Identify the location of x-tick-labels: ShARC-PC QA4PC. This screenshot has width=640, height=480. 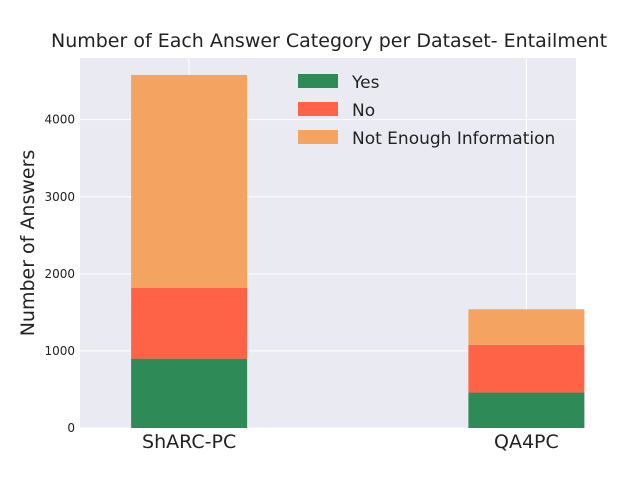
(350, 442).